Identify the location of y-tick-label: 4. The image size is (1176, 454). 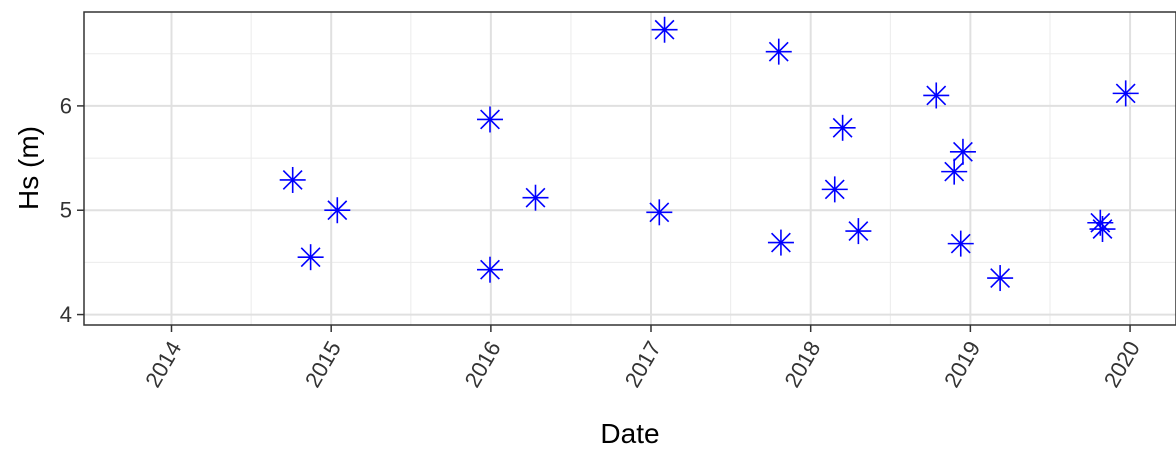
(66, 314).